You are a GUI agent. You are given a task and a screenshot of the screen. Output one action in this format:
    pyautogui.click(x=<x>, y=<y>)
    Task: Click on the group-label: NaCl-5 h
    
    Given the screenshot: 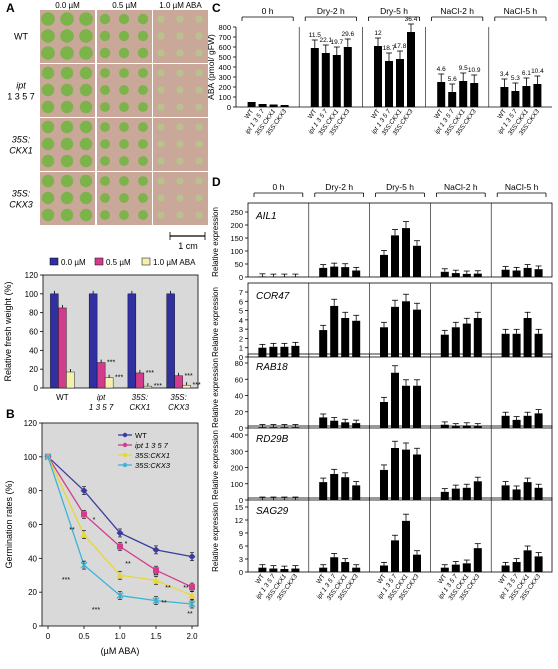 What is the action you would take?
    pyautogui.click(x=522, y=187)
    